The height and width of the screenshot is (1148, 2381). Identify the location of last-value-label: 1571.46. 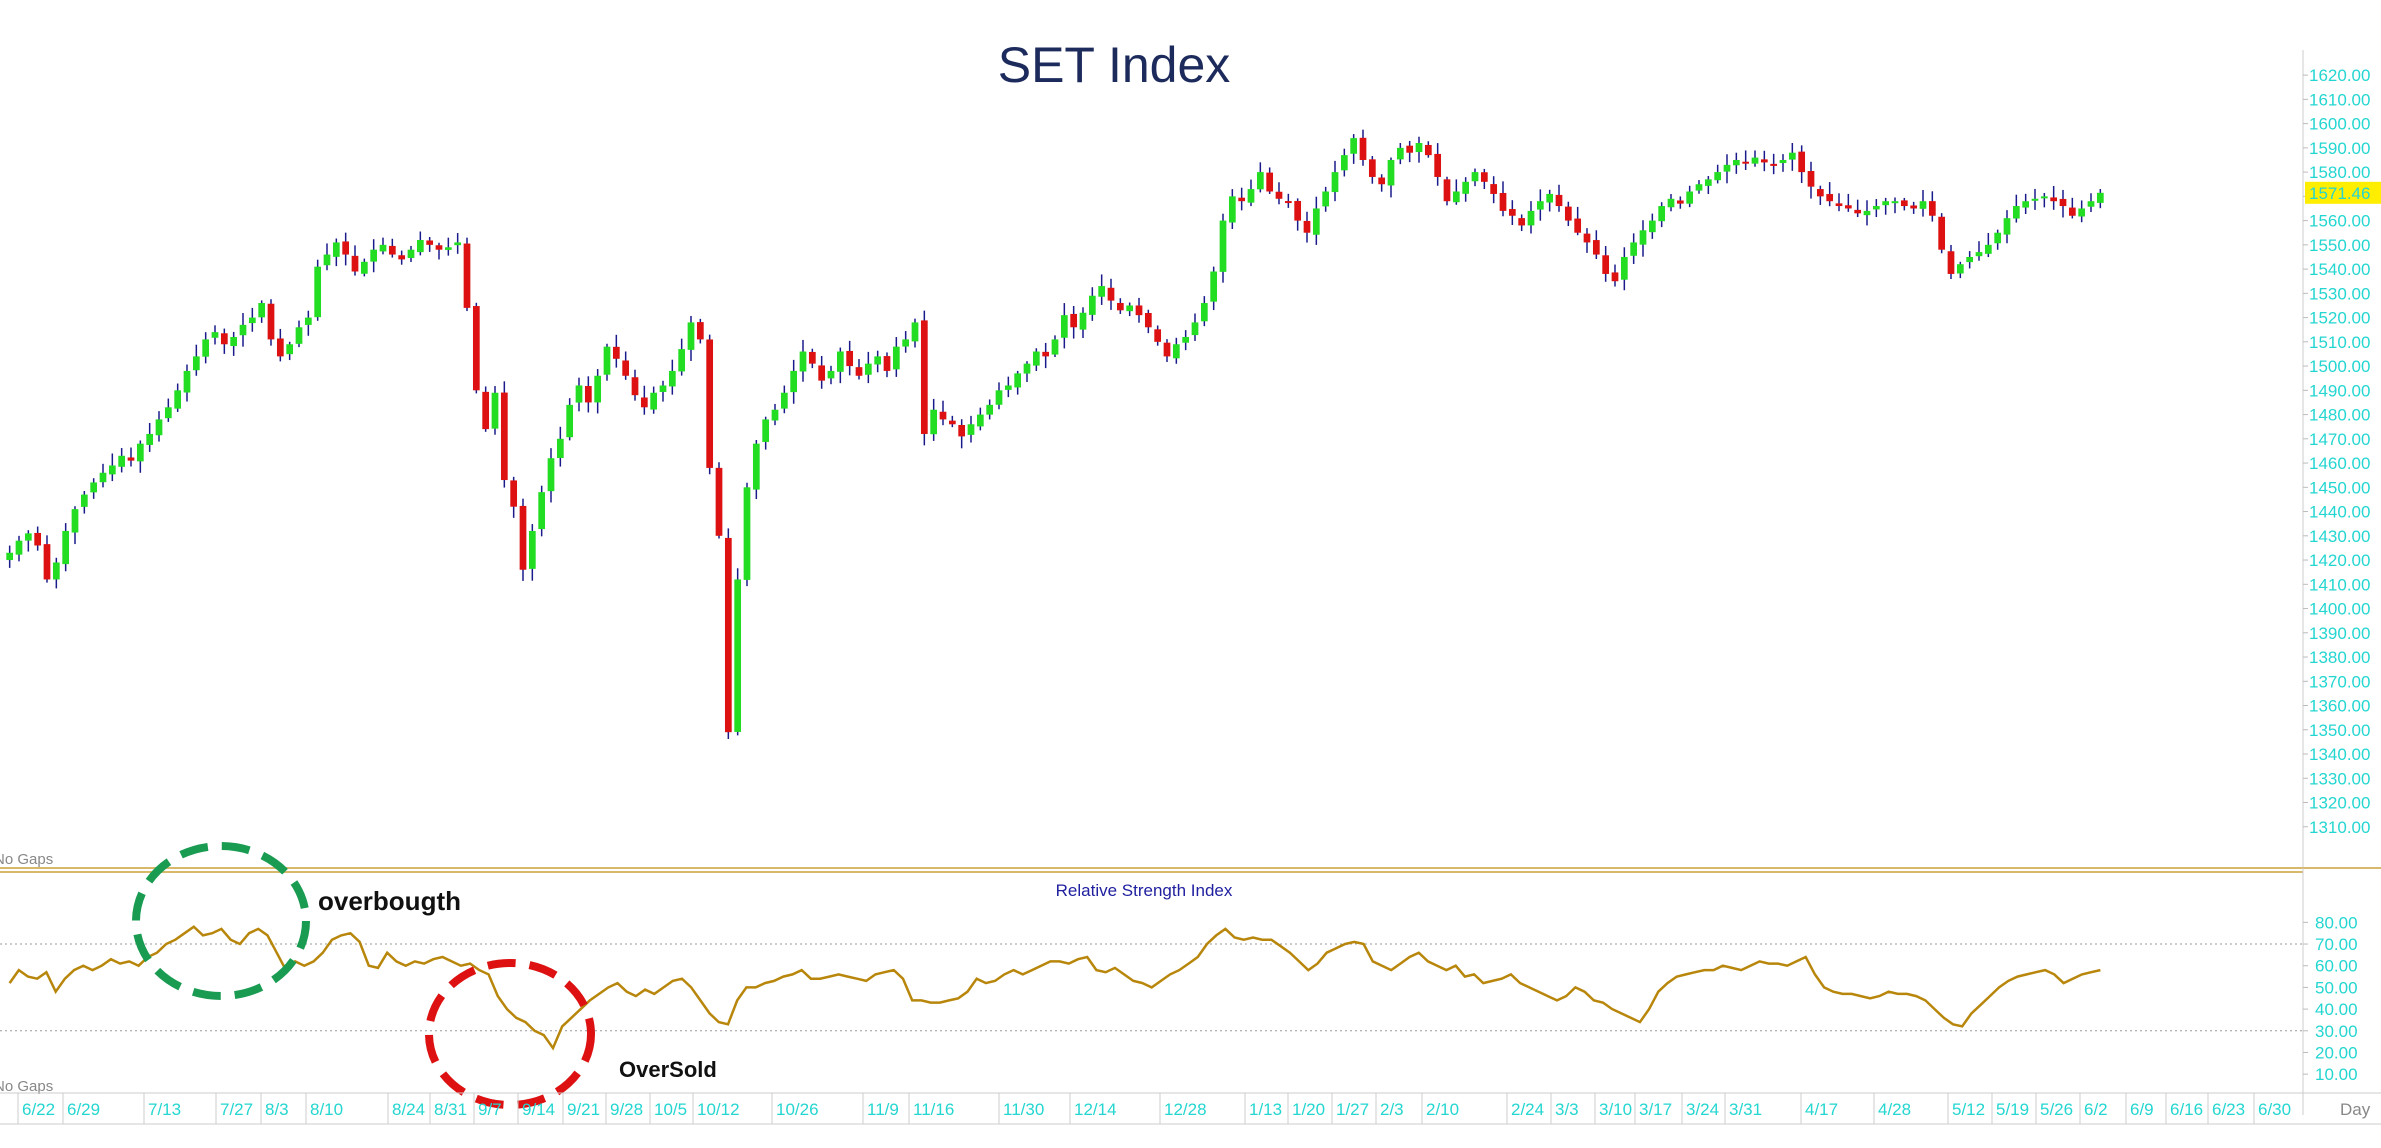
(2339, 193).